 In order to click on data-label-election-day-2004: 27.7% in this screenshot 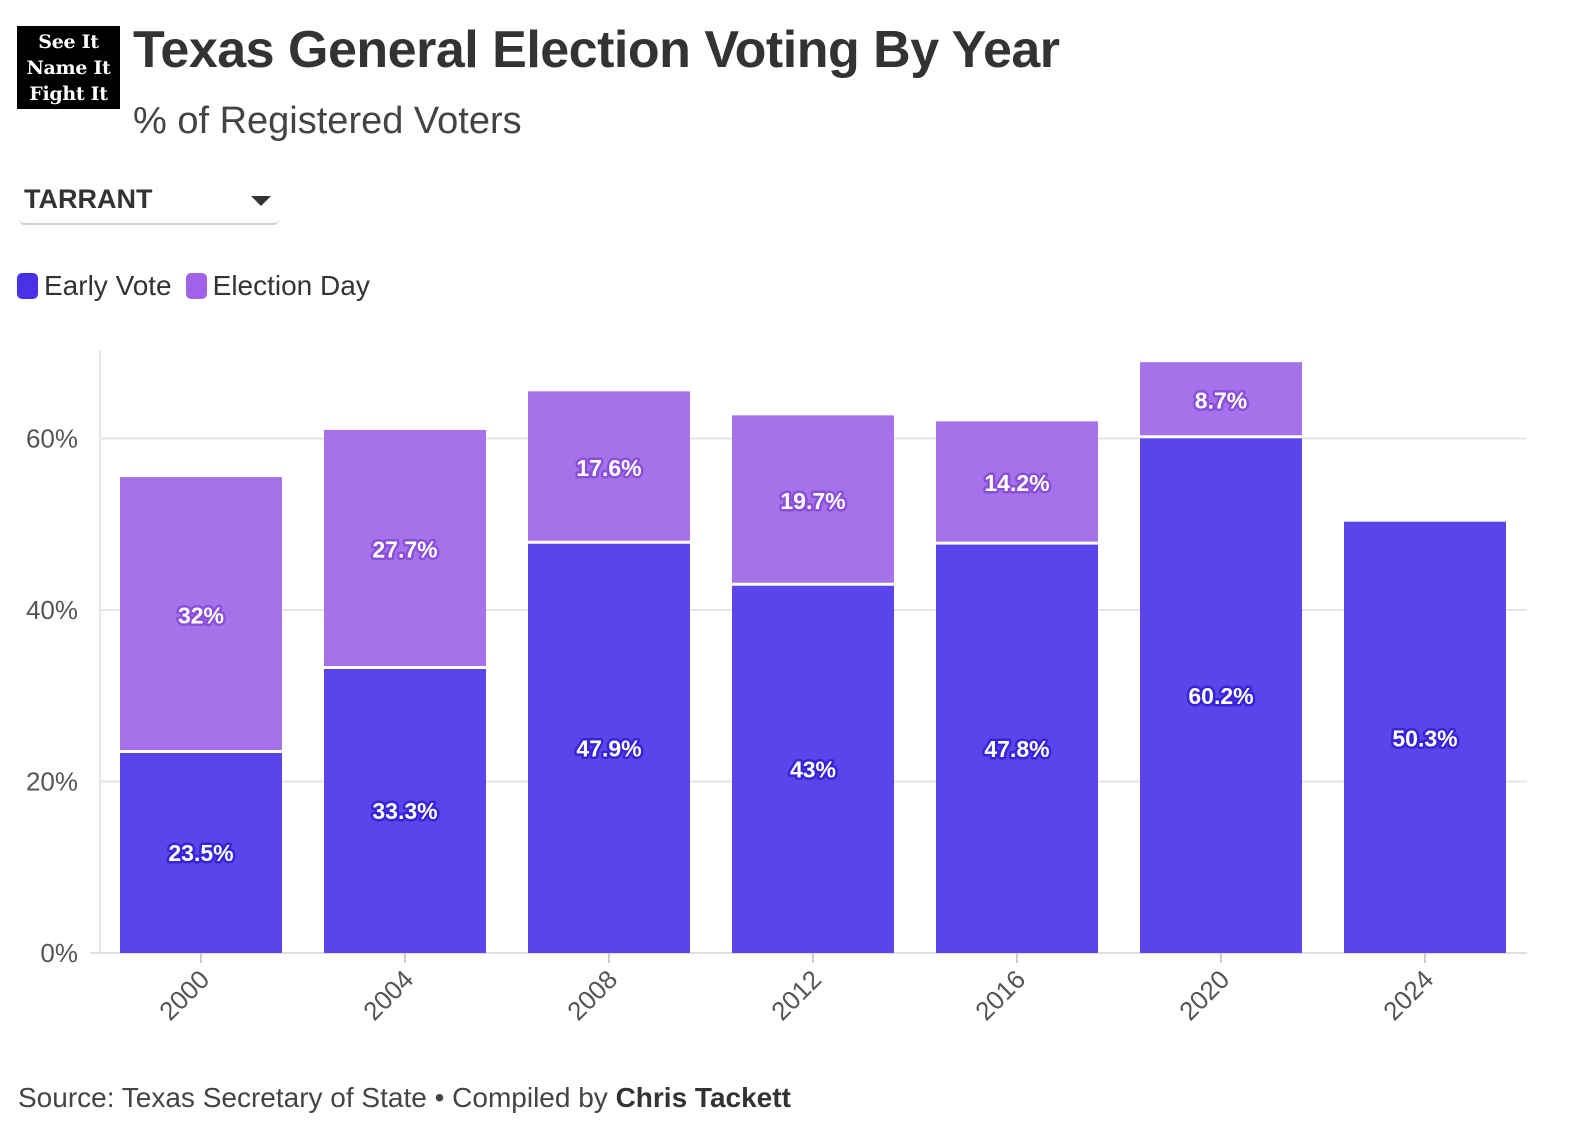, I will do `click(404, 550)`.